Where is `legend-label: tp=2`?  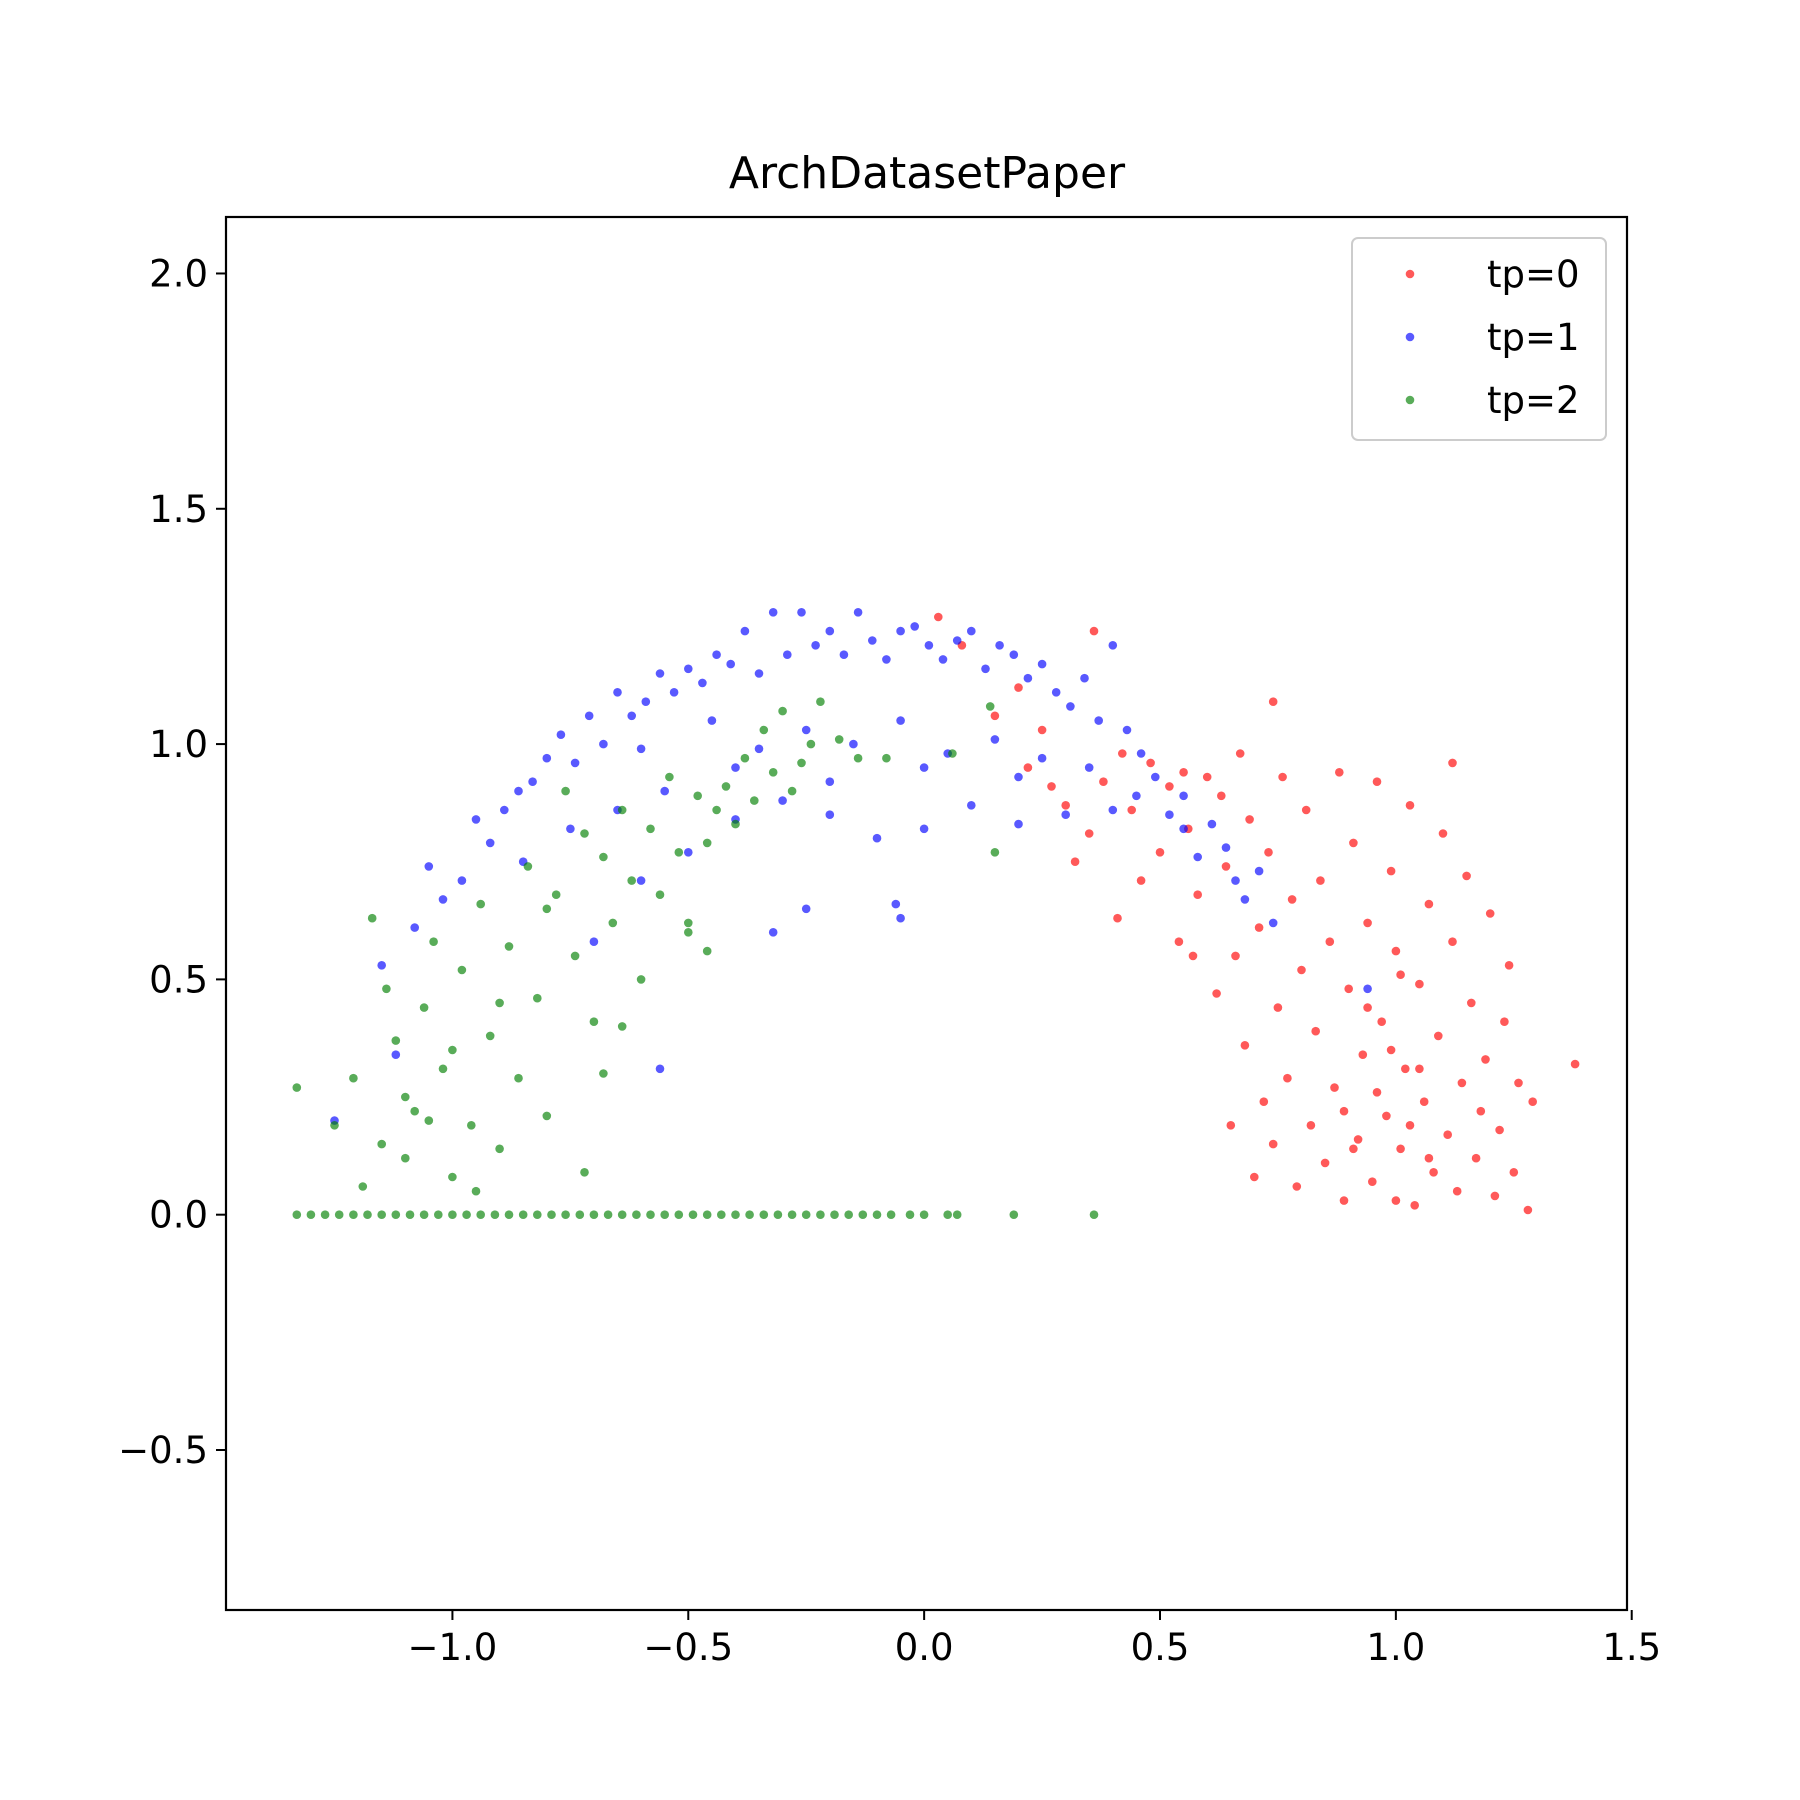
legend-label: tp=2 is located at coordinates (1533, 400).